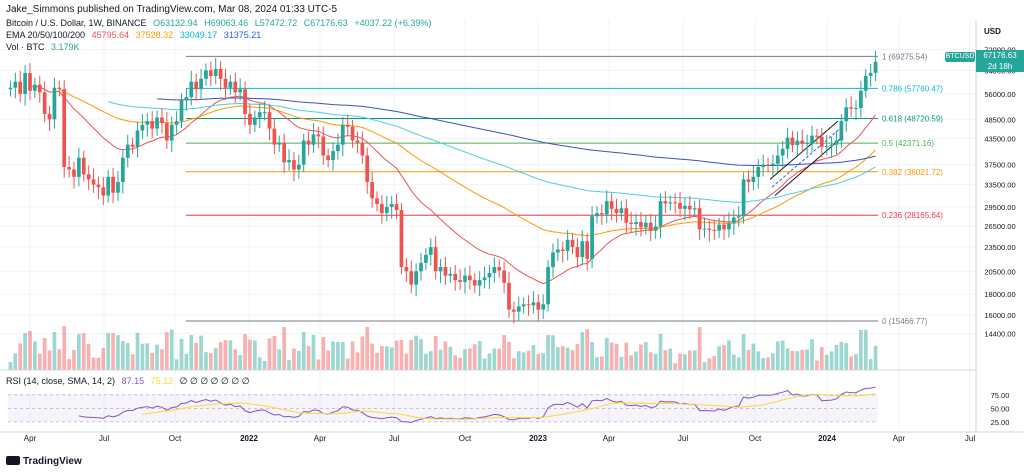 This screenshot has height=472, width=1024. Describe the element at coordinates (46, 35) in the screenshot. I see `ema-label: EMA 20/50/100/200` at that location.